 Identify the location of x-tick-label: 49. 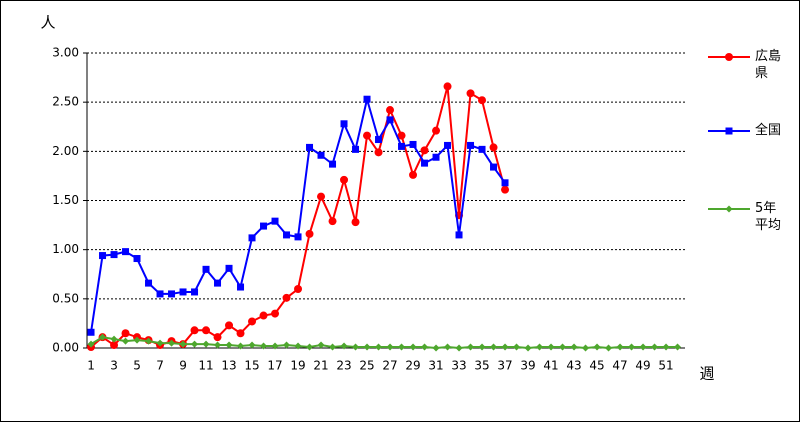
(642, 366).